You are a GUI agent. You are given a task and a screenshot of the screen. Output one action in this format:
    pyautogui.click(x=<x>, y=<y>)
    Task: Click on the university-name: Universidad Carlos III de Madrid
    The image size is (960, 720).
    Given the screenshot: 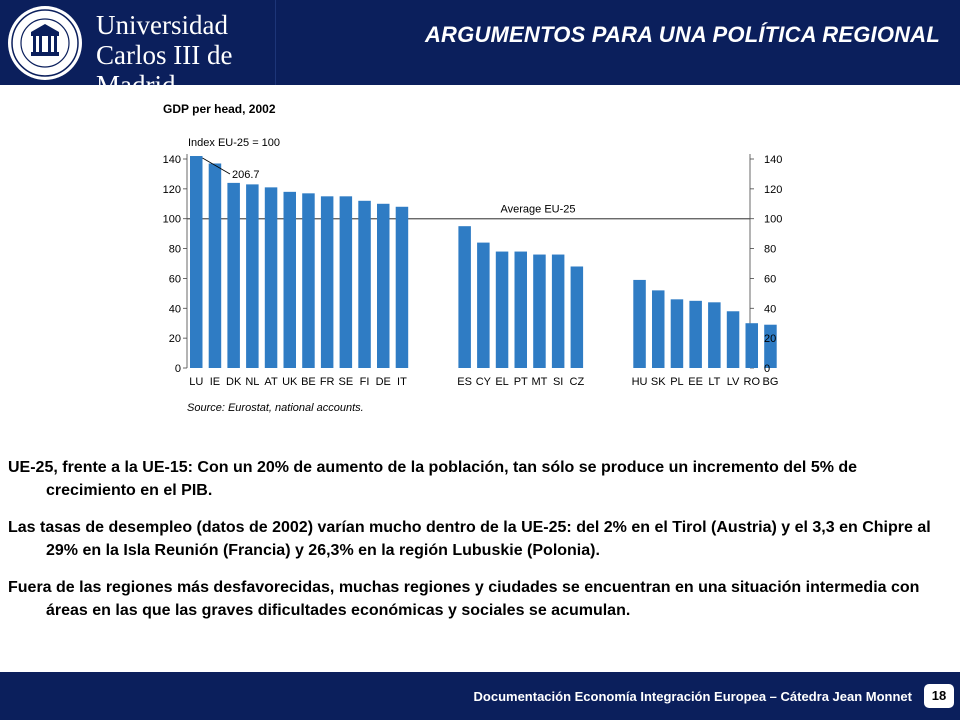 What is the action you would take?
    pyautogui.click(x=185, y=55)
    